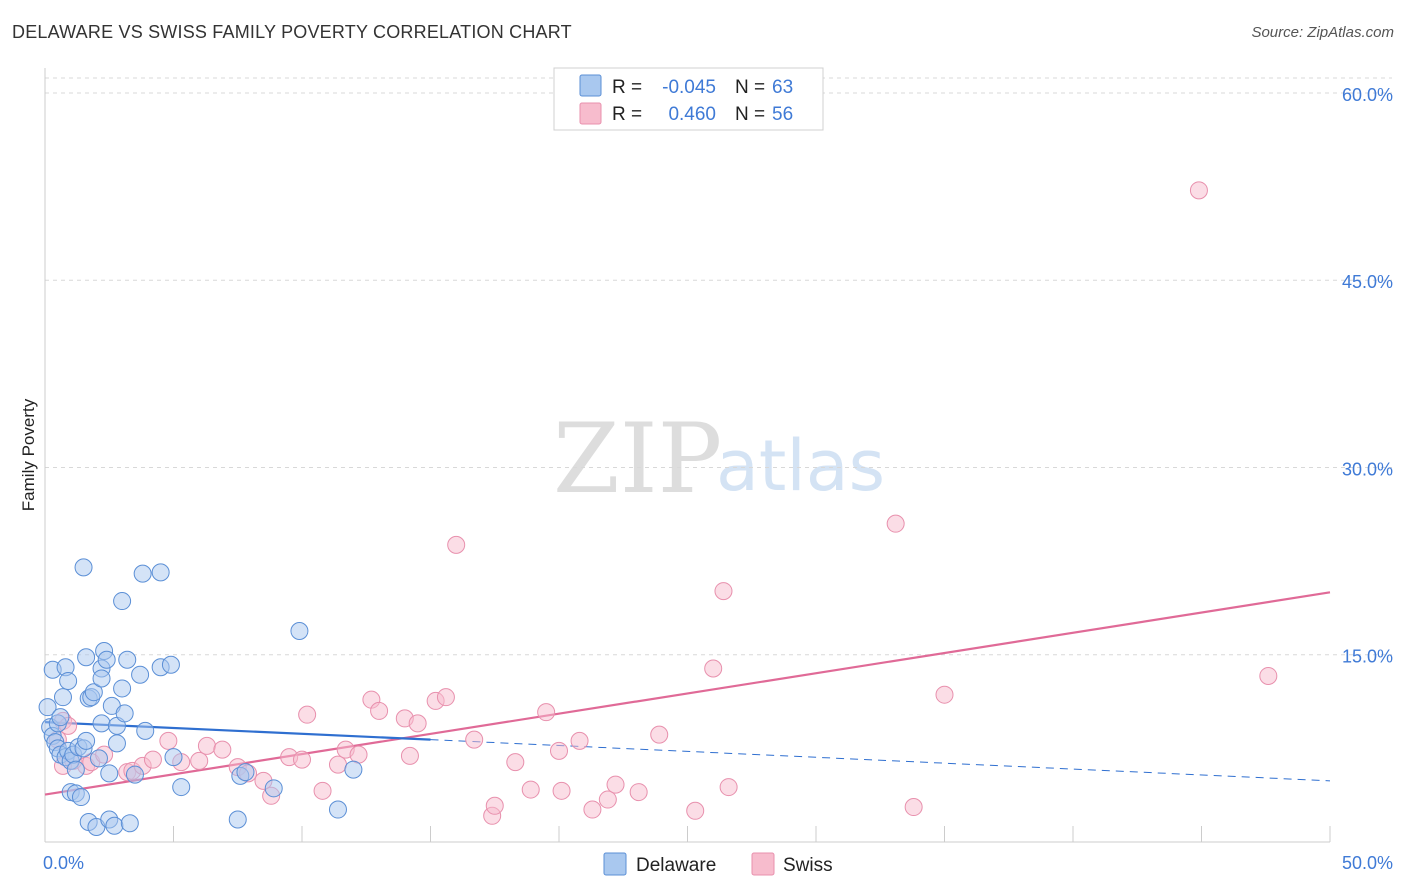  Describe the element at coordinates (1322, 32) in the screenshot. I see `source-label: Source: ZipAtlas.com` at that location.